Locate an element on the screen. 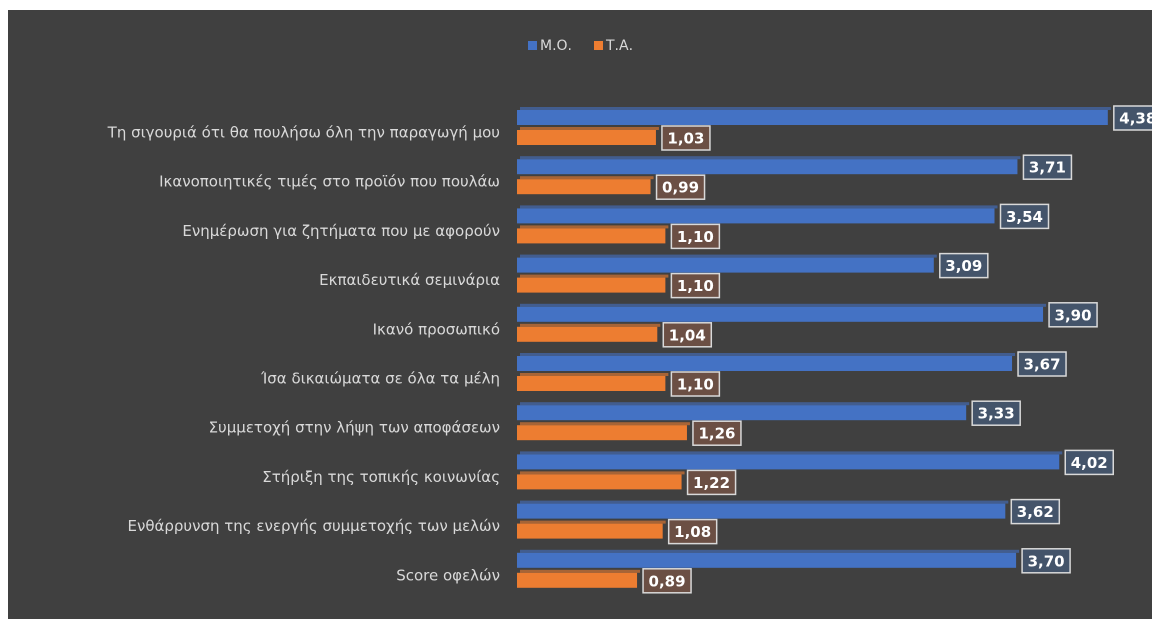 The image size is (1152, 619). data-label: 1,08 is located at coordinates (692, 532).